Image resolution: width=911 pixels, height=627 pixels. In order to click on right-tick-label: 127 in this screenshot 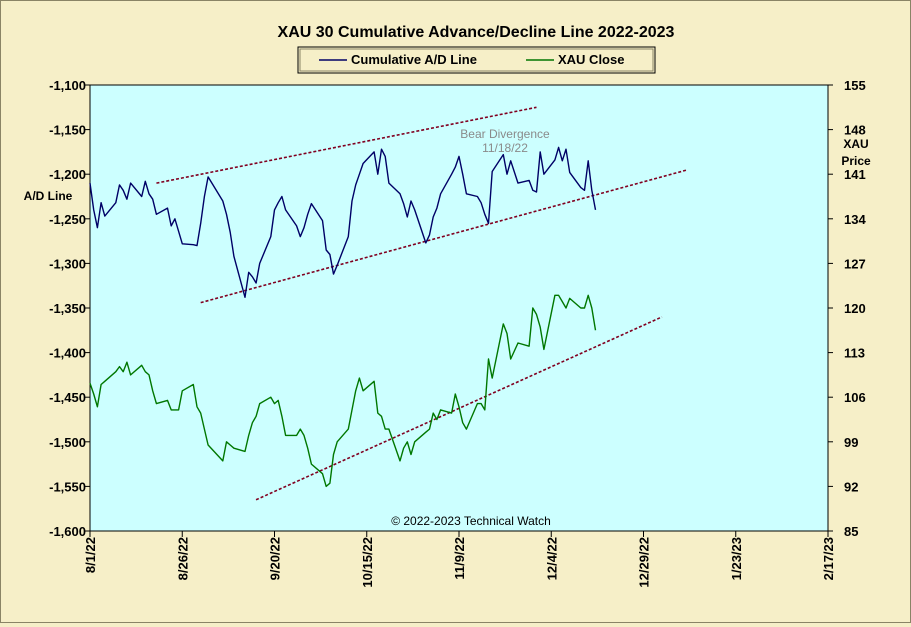, I will do `click(855, 263)`.